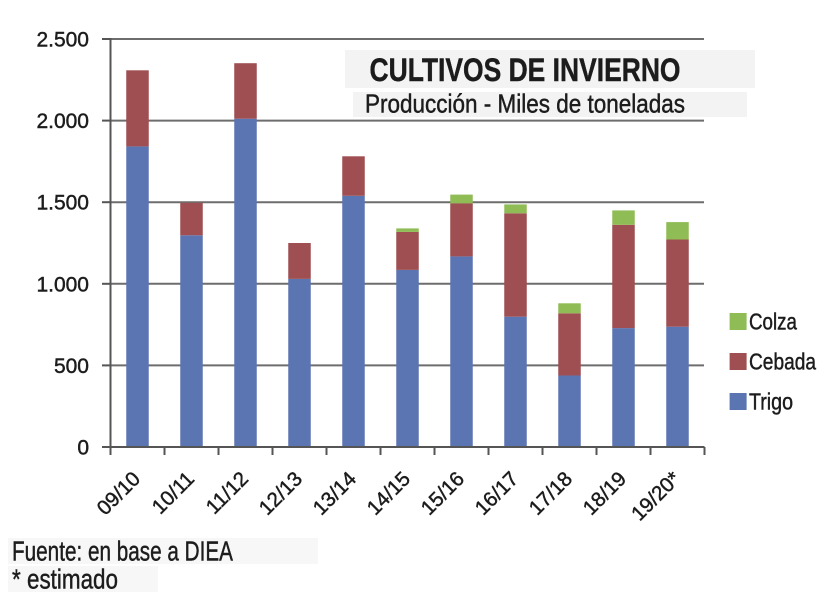  I want to click on svg-text: 1.500, so click(62, 203).